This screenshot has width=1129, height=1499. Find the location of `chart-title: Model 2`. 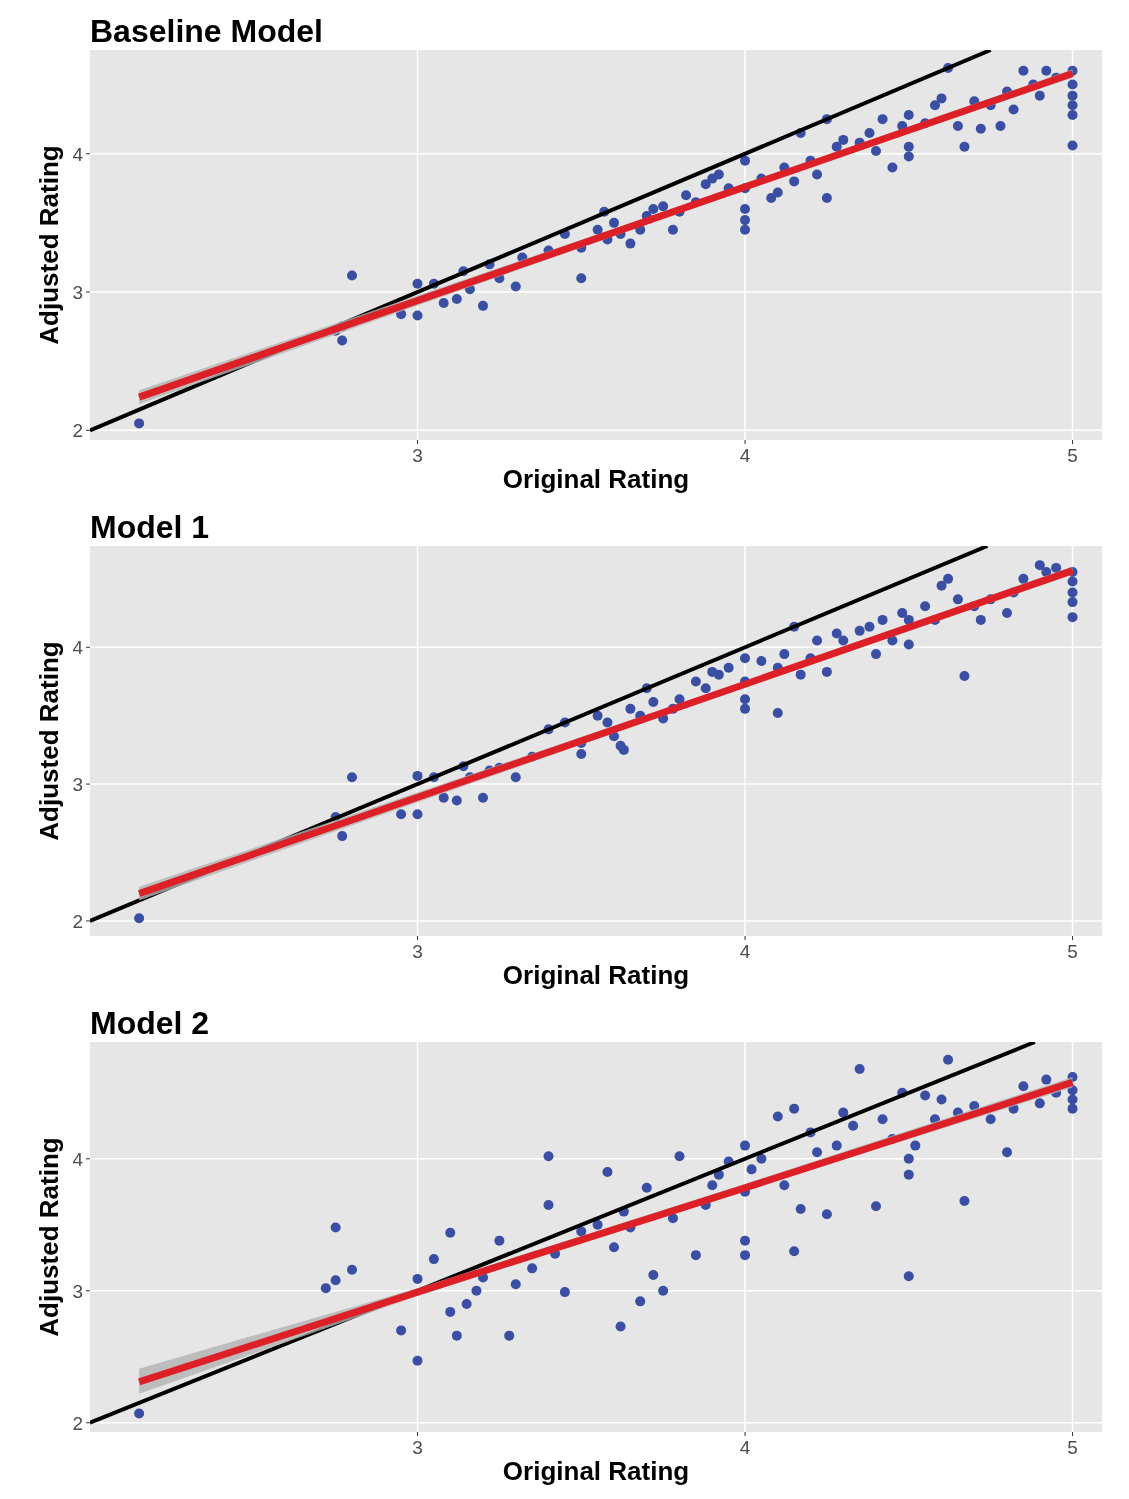

chart-title: Model 2 is located at coordinates (150, 1023).